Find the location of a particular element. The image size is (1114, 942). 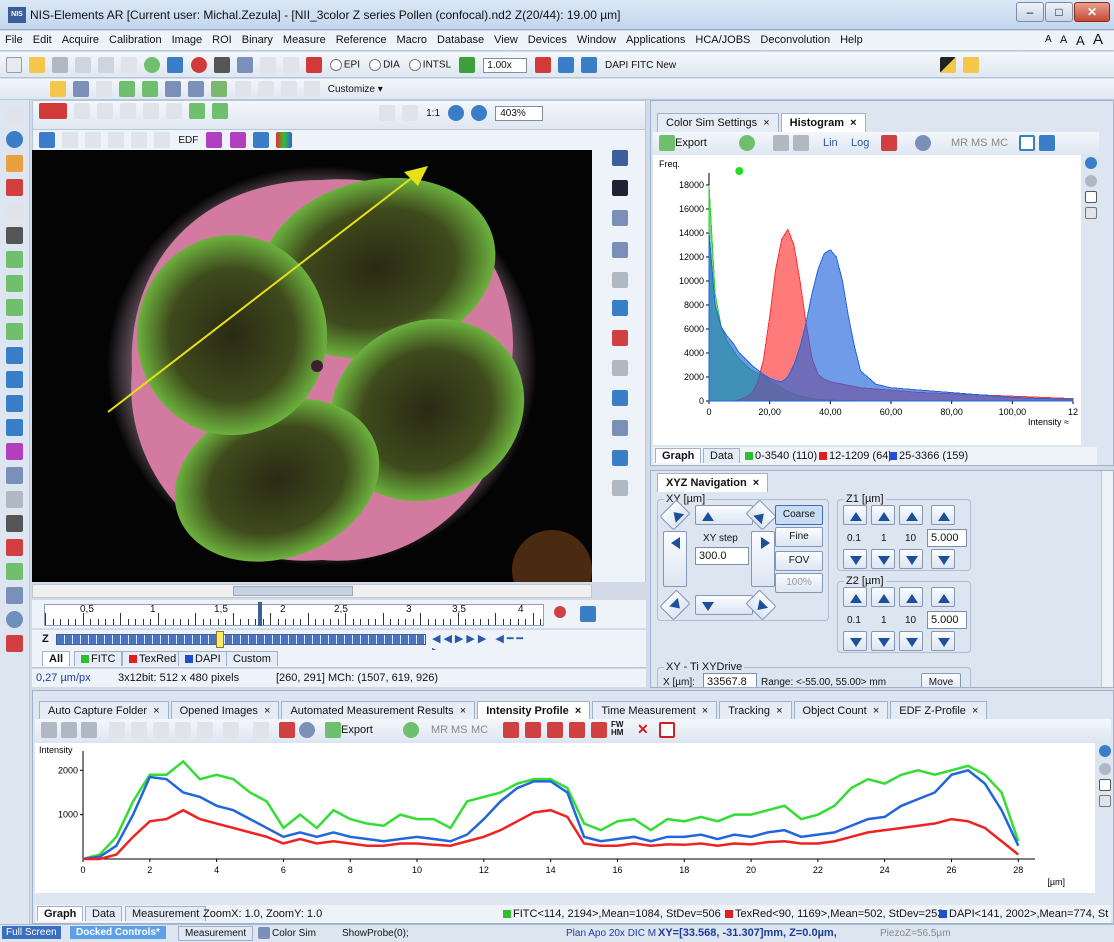

hist-fit-icon is located at coordinates (1091, 197).